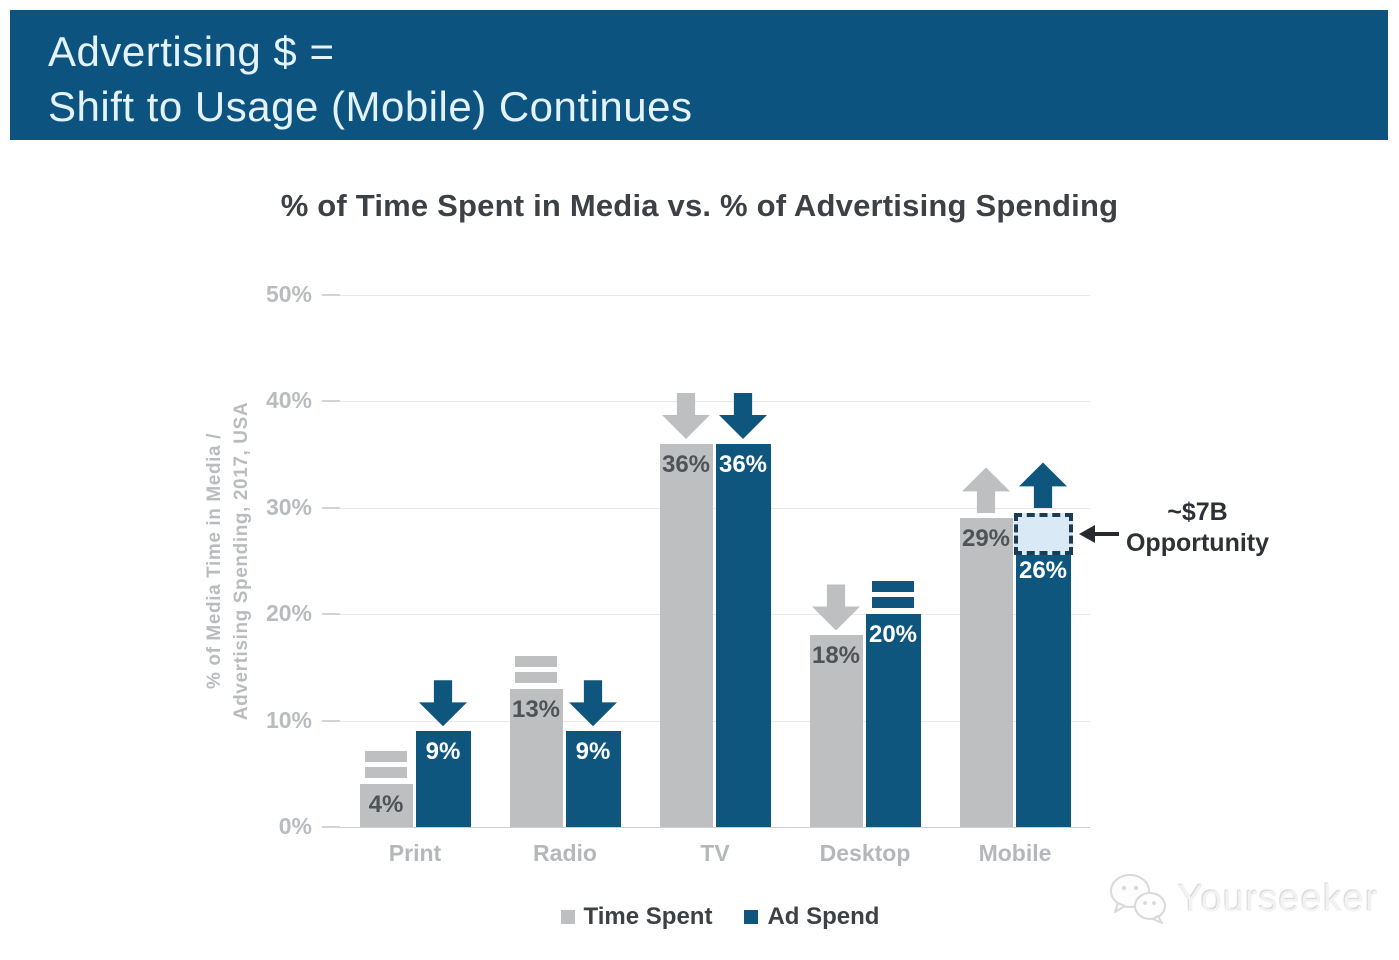 This screenshot has width=1399, height=960. Describe the element at coordinates (370, 106) in the screenshot. I see `header-title-line2: Shift to Usage (Mobile) Continues` at that location.